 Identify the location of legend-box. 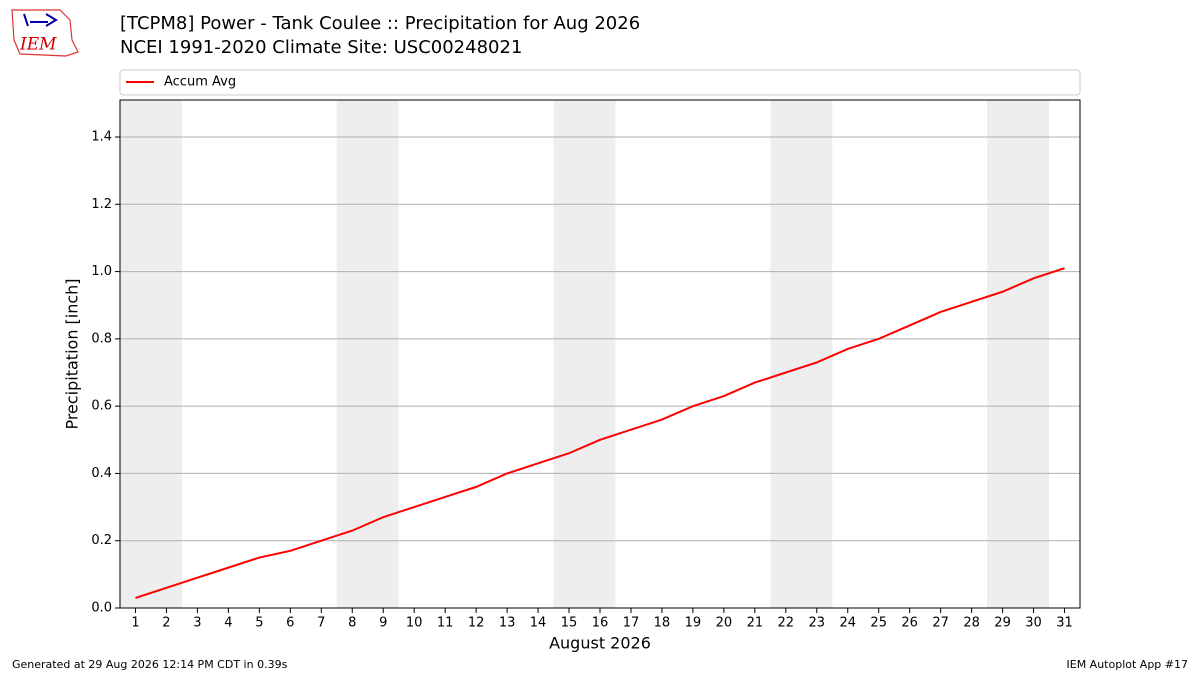
(600, 82).